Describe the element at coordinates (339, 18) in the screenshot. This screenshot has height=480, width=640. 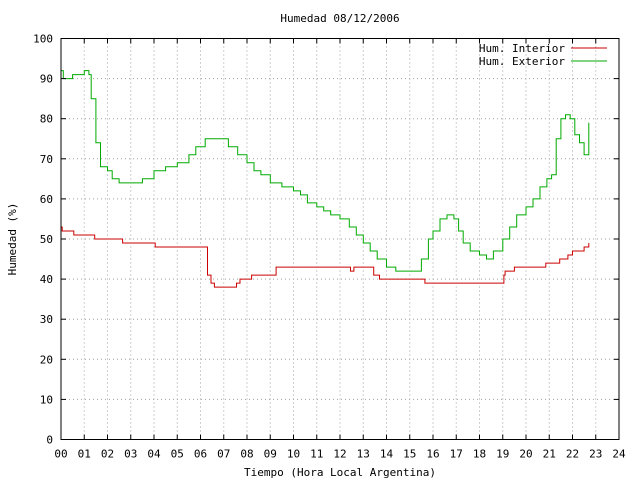
I see `chart-title: Humedad 08/12/2006` at that location.